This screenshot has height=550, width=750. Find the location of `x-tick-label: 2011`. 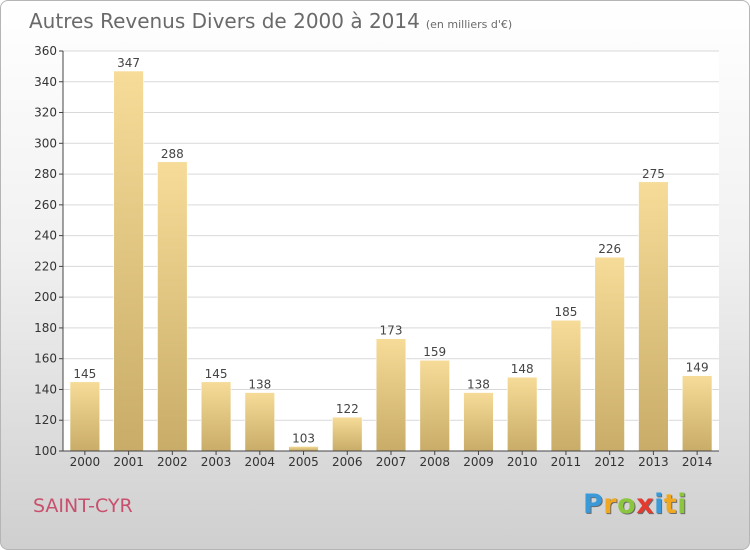

x-tick-label: 2011 is located at coordinates (566, 462).